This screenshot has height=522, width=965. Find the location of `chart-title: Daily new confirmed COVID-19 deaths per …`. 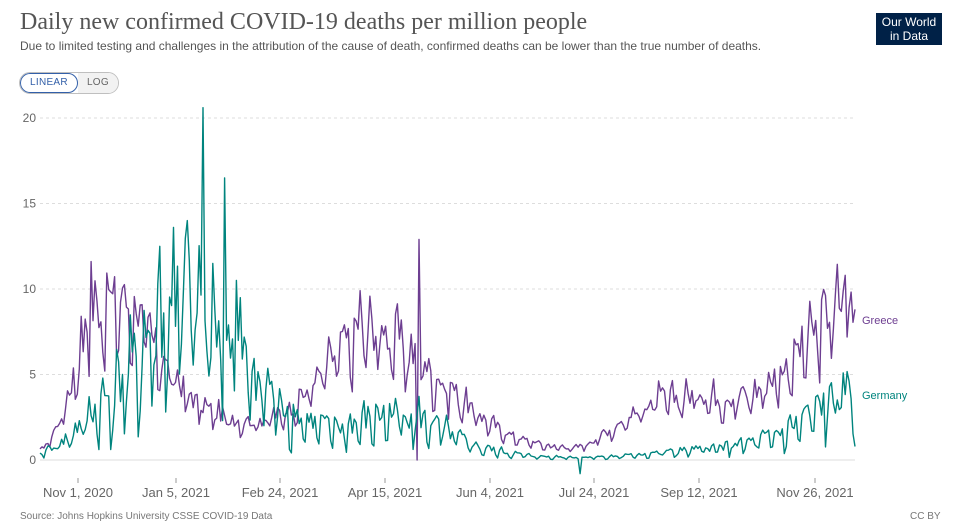

chart-title: Daily new confirmed COVID-19 deaths per … is located at coordinates (304, 22).